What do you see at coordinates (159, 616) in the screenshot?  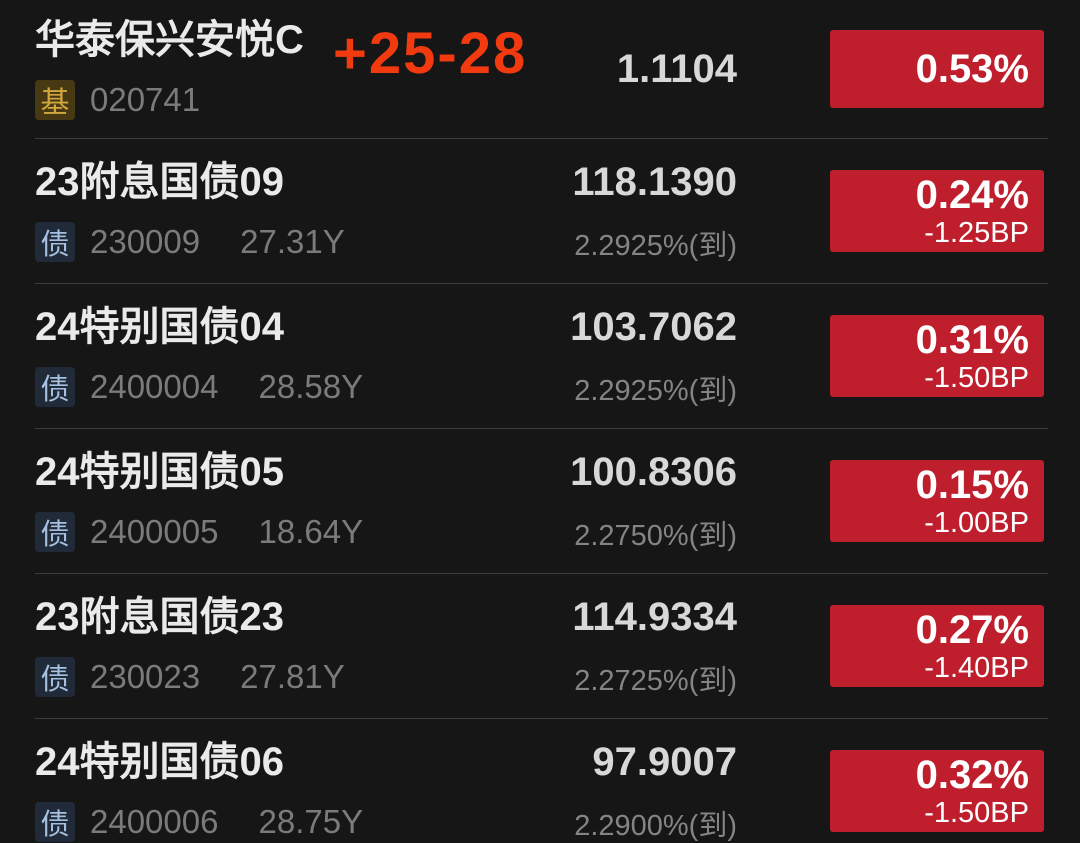 I see `instrument-name: 23附息国债23` at bounding box center [159, 616].